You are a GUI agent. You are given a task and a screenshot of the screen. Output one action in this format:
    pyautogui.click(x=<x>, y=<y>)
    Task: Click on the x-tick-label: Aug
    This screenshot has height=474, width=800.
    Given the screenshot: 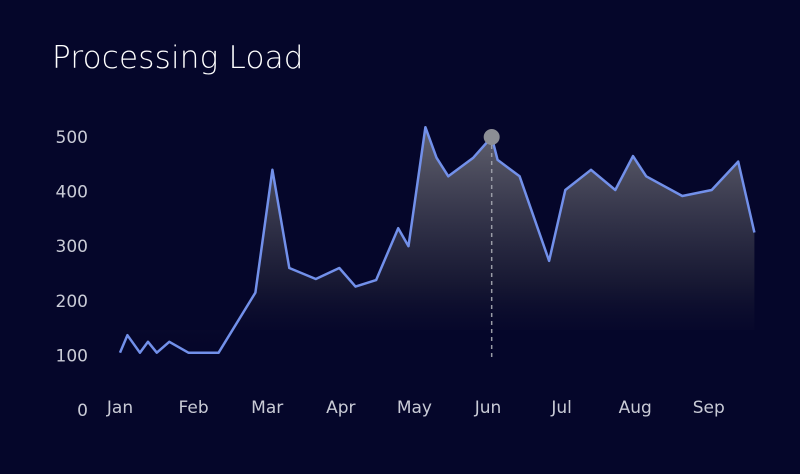 What is the action you would take?
    pyautogui.click(x=635, y=408)
    